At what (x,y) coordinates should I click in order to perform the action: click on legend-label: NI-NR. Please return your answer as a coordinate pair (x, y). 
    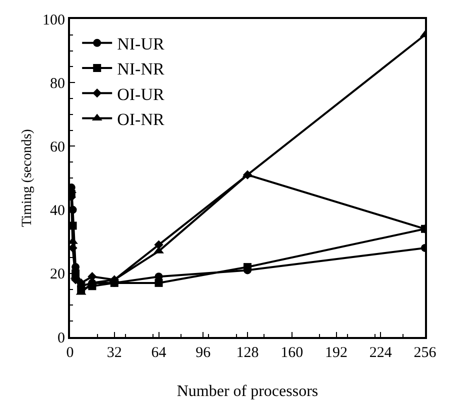
    Looking at the image, I should click on (141, 69).